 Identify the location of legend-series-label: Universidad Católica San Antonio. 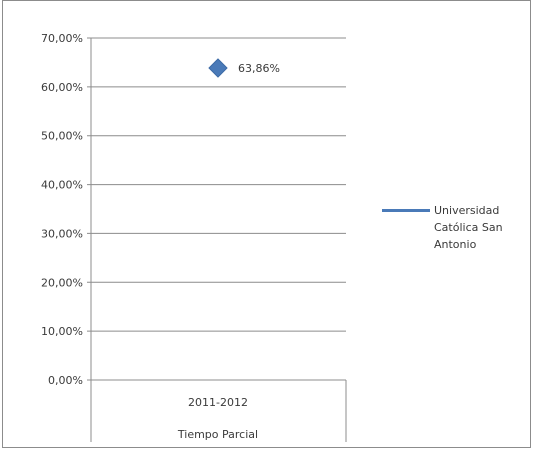
(468, 227).